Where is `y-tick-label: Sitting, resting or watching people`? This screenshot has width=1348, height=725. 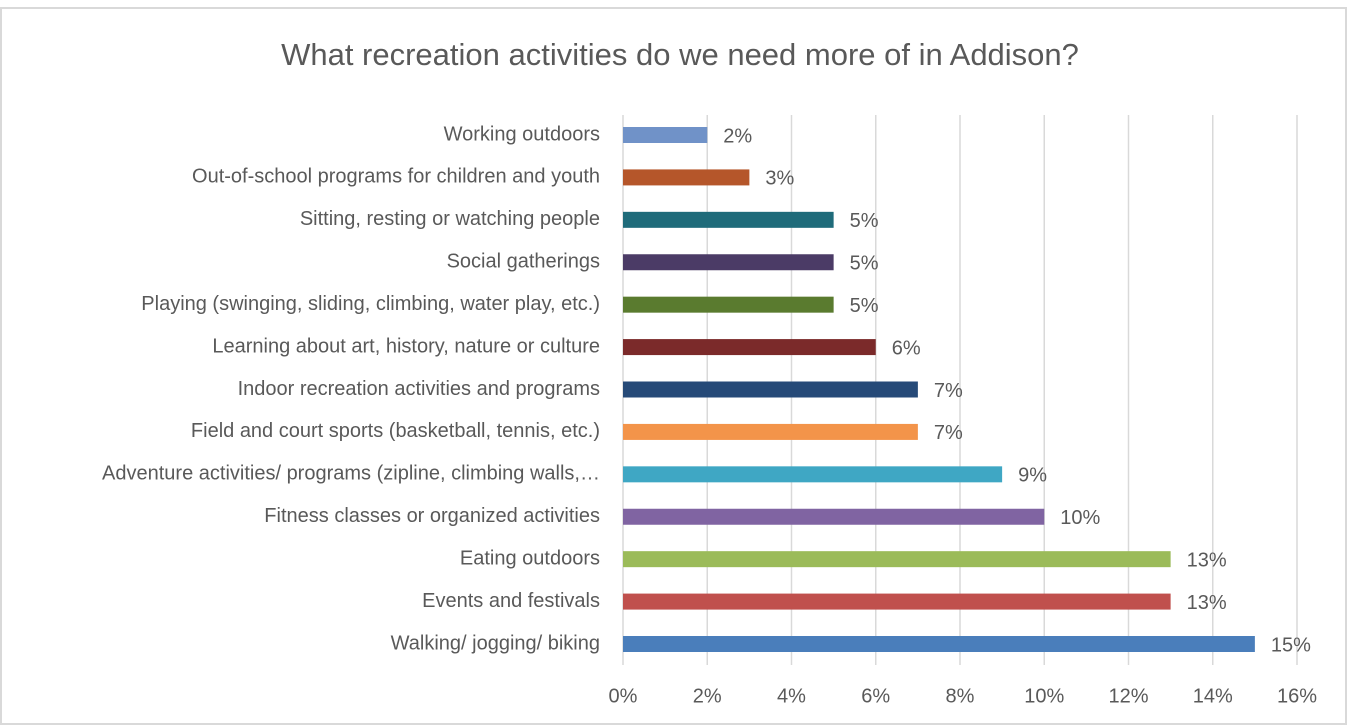 y-tick-label: Sitting, resting or watching people is located at coordinates (450, 219).